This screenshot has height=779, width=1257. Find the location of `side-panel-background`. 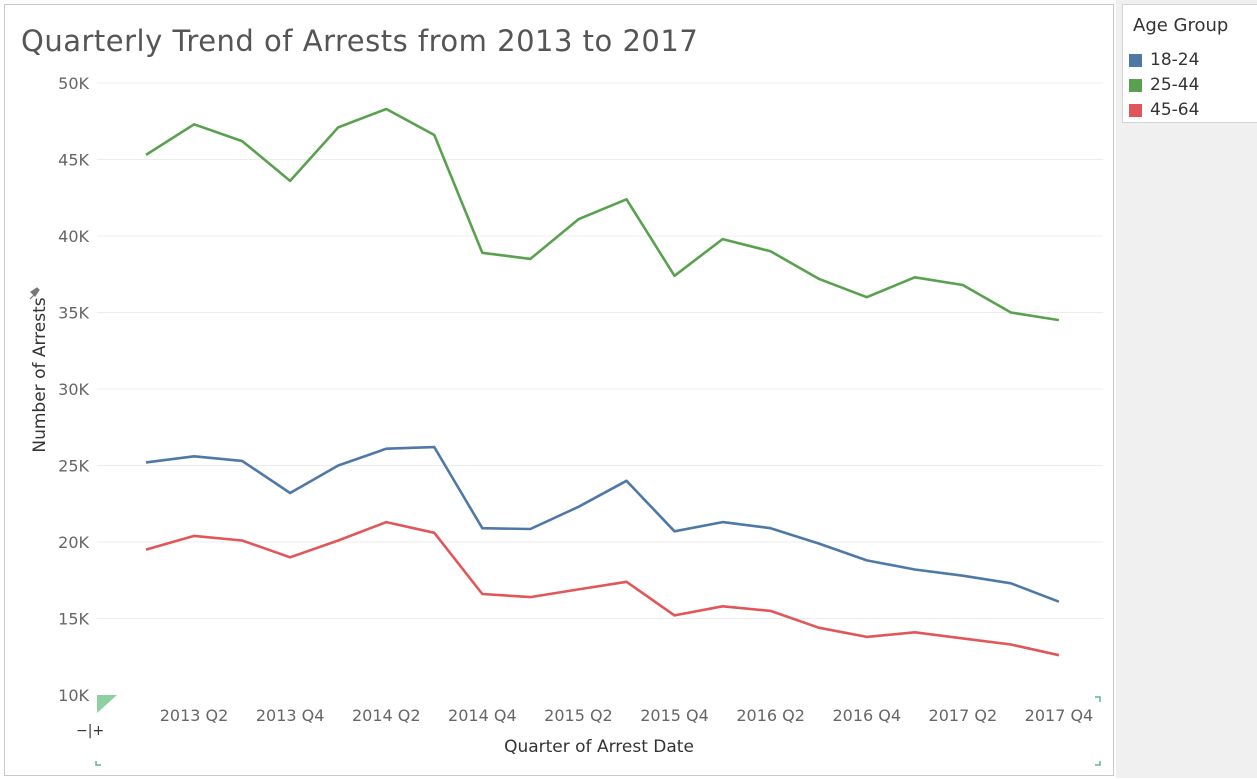

side-panel-background is located at coordinates (1186, 389).